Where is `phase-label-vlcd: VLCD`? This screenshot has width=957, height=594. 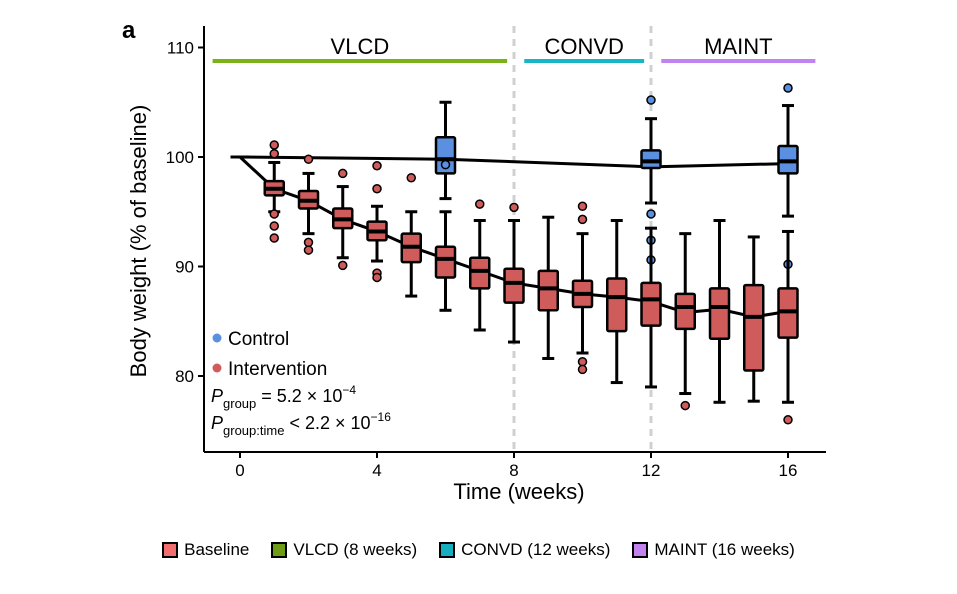 phase-label-vlcd: VLCD is located at coordinates (360, 46).